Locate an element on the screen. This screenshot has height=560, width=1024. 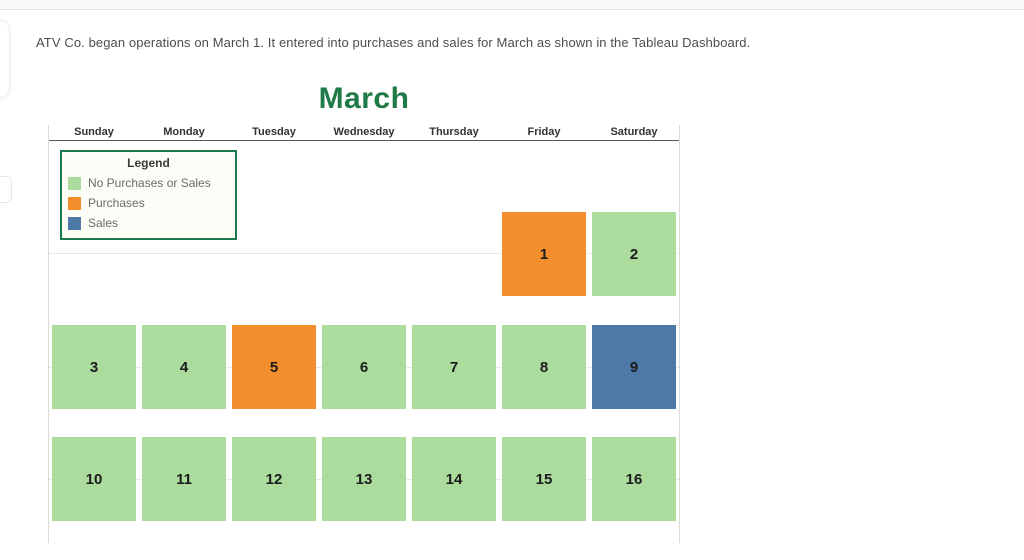
legend-item-label: No Purchases or Sales is located at coordinates (149, 183).